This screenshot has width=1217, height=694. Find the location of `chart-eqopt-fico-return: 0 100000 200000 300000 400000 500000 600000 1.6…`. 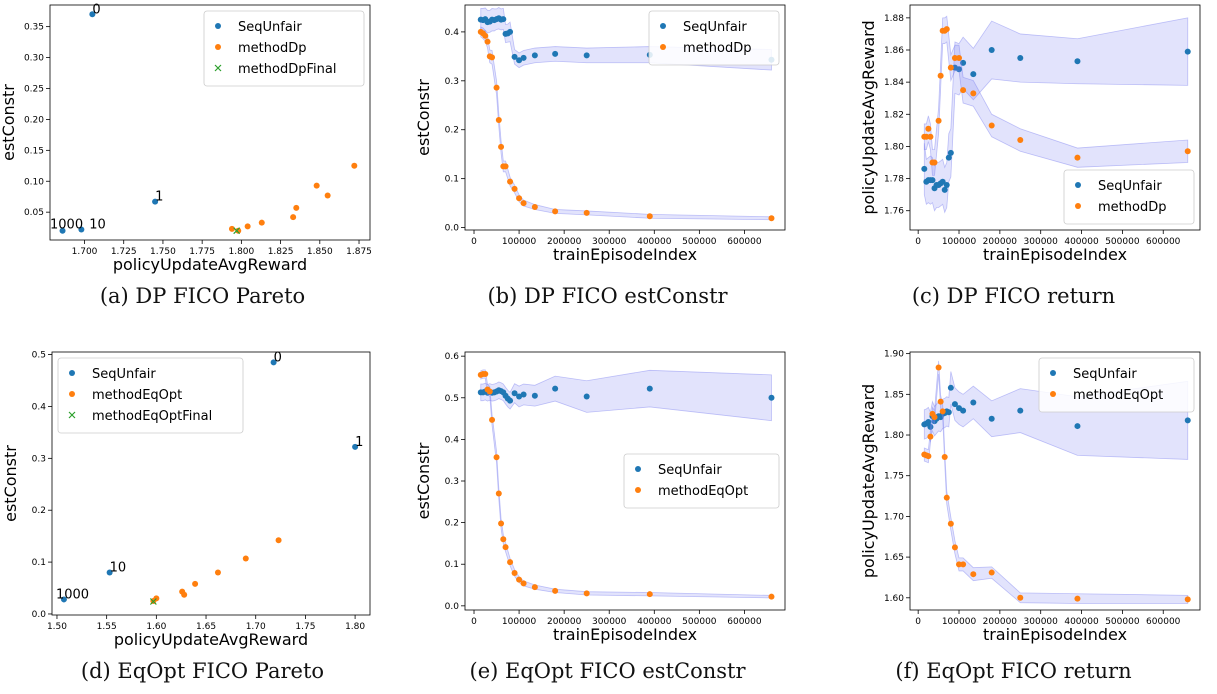

chart-eqopt-fico-return: 0 100000 200000 300000 400000 500000 600000 1.6… is located at coordinates (1030, 497).